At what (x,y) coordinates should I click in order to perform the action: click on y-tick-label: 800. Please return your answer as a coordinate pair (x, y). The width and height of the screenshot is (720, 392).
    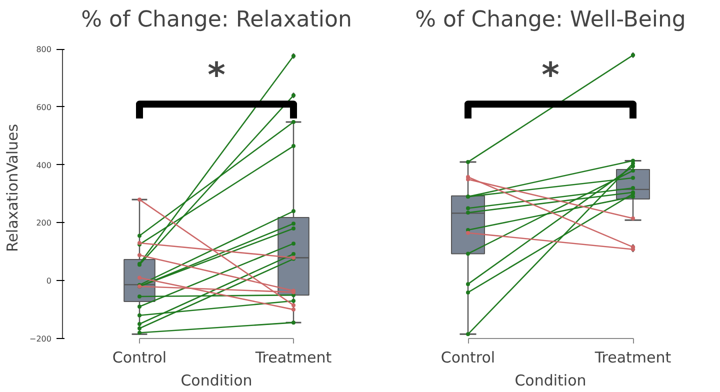
    Looking at the image, I should click on (44, 49).